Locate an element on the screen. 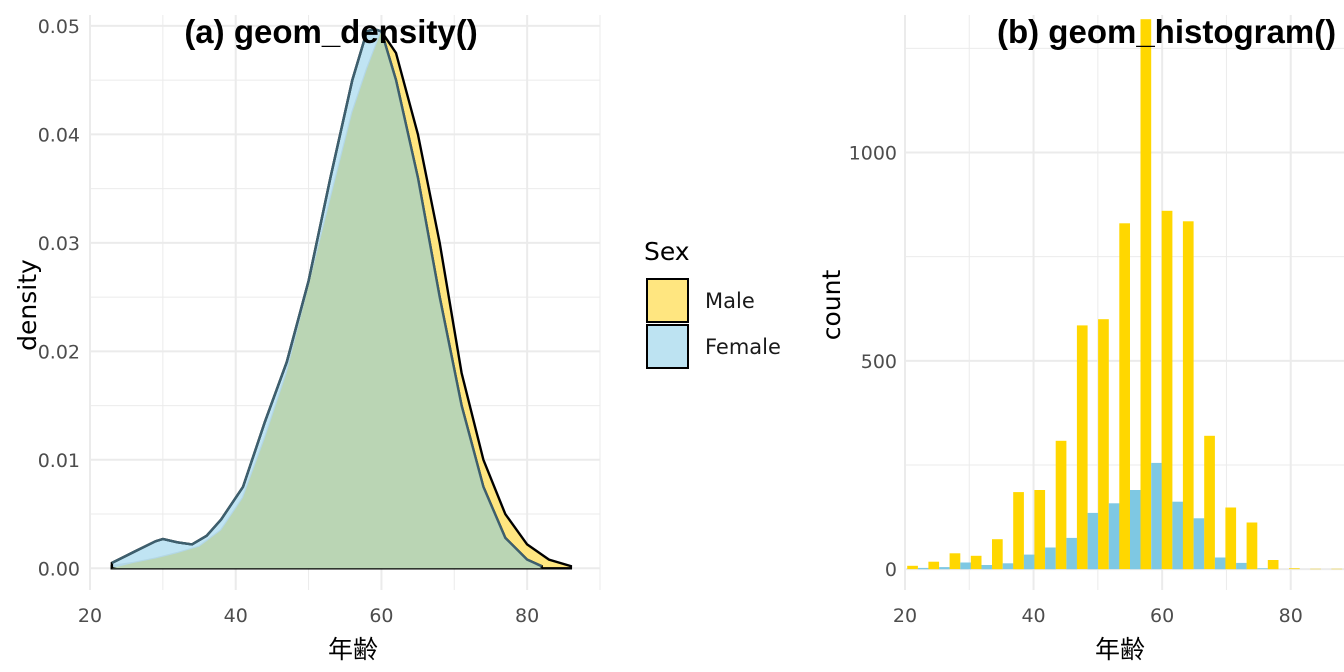 This screenshot has height=672, width=1344. density-x-axis-title: 年齢 is located at coordinates (353, 649).